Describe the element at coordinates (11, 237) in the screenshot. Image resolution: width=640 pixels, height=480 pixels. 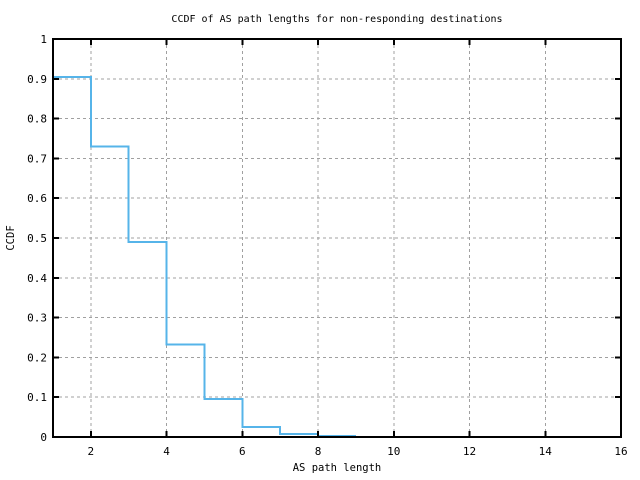
I see `y-axis-label: CCDF` at that location.